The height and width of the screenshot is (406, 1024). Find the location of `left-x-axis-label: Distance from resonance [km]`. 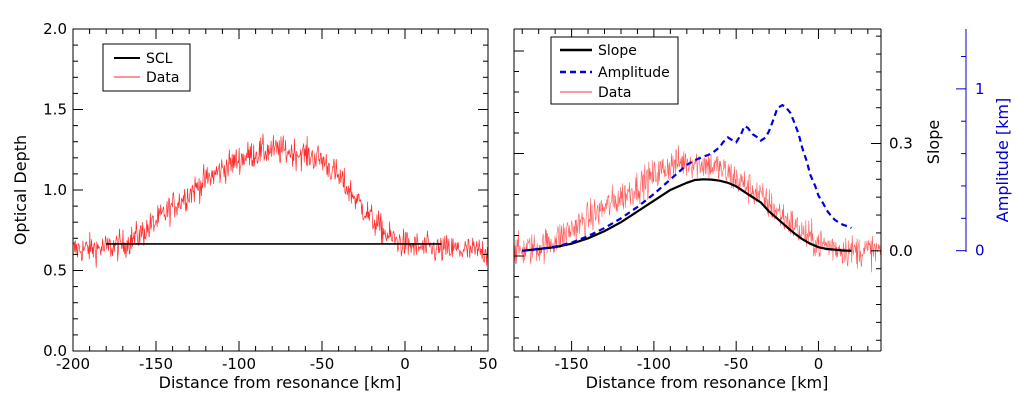

left-x-axis-label: Distance from resonance [km] is located at coordinates (280, 382).